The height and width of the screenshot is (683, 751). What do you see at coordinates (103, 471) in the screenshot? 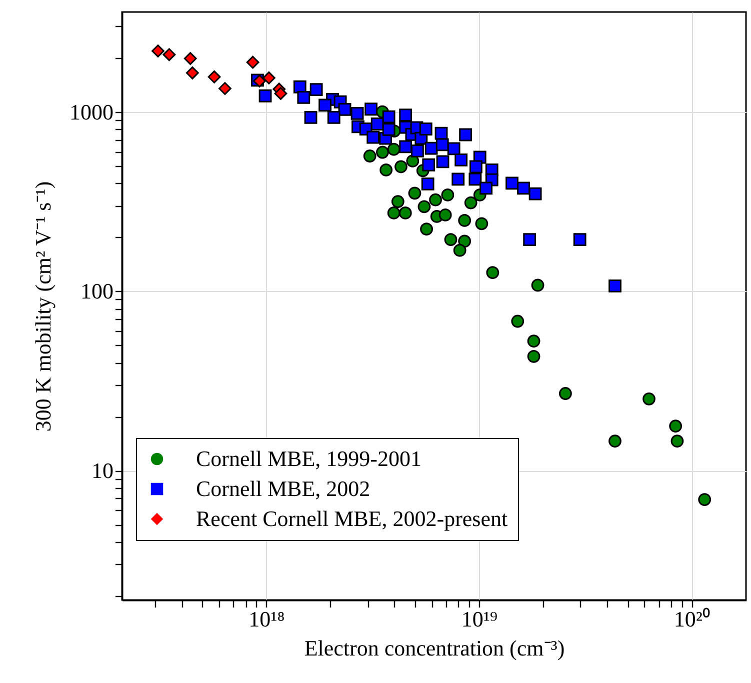
I see `y-tick-label: 10` at bounding box center [103, 471].